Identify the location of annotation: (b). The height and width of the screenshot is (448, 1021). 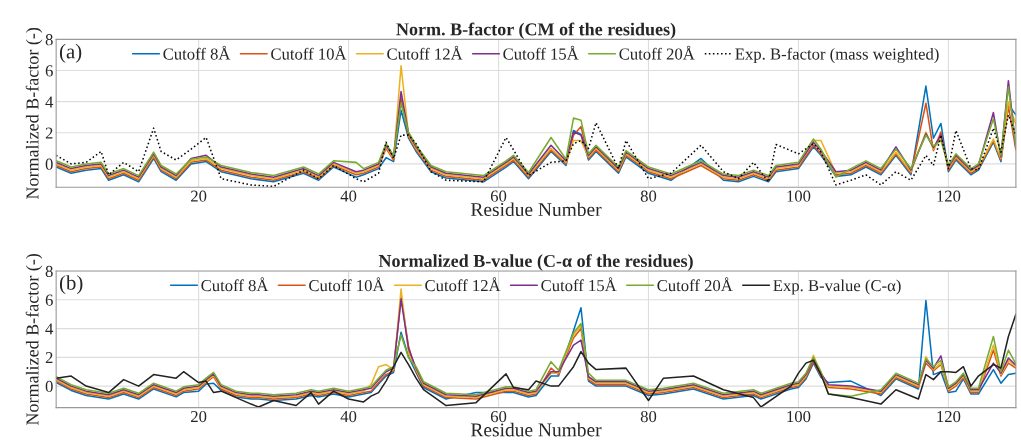
(71, 285).